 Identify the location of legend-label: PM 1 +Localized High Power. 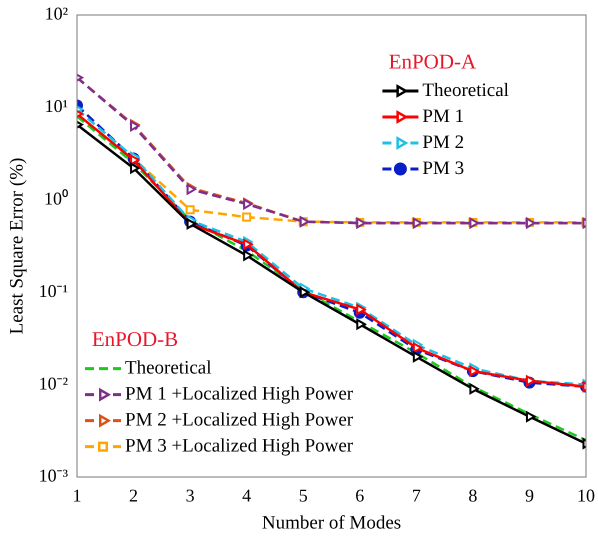
(239, 394).